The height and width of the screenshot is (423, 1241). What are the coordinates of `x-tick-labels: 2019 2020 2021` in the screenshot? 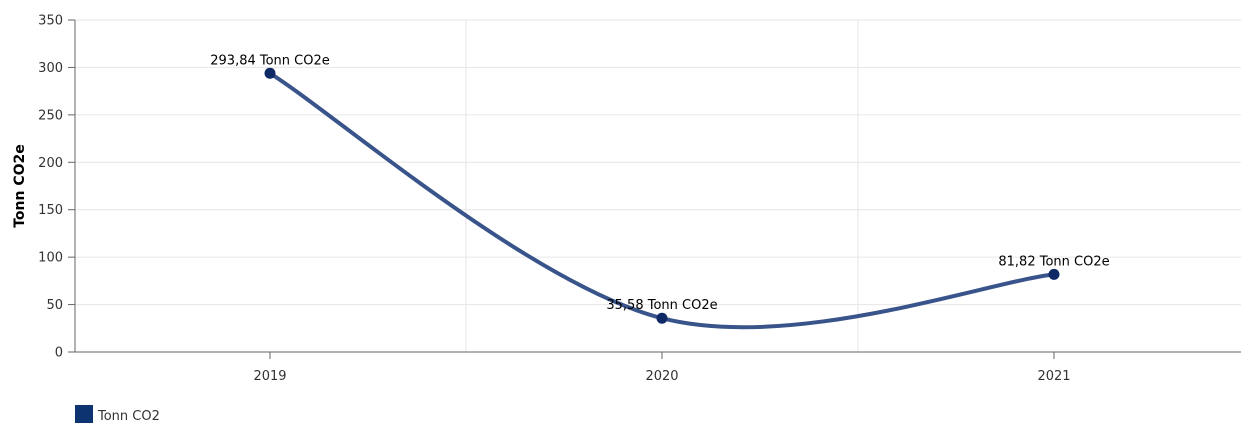 It's located at (661, 376).